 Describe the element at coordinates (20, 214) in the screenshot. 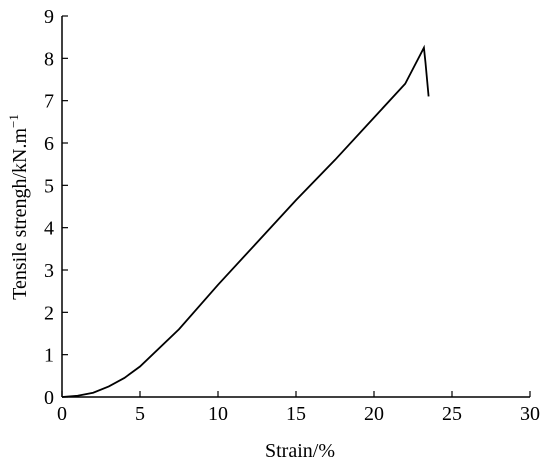

I see `y-axis-label-main: Tensile strengh/kN.m` at that location.